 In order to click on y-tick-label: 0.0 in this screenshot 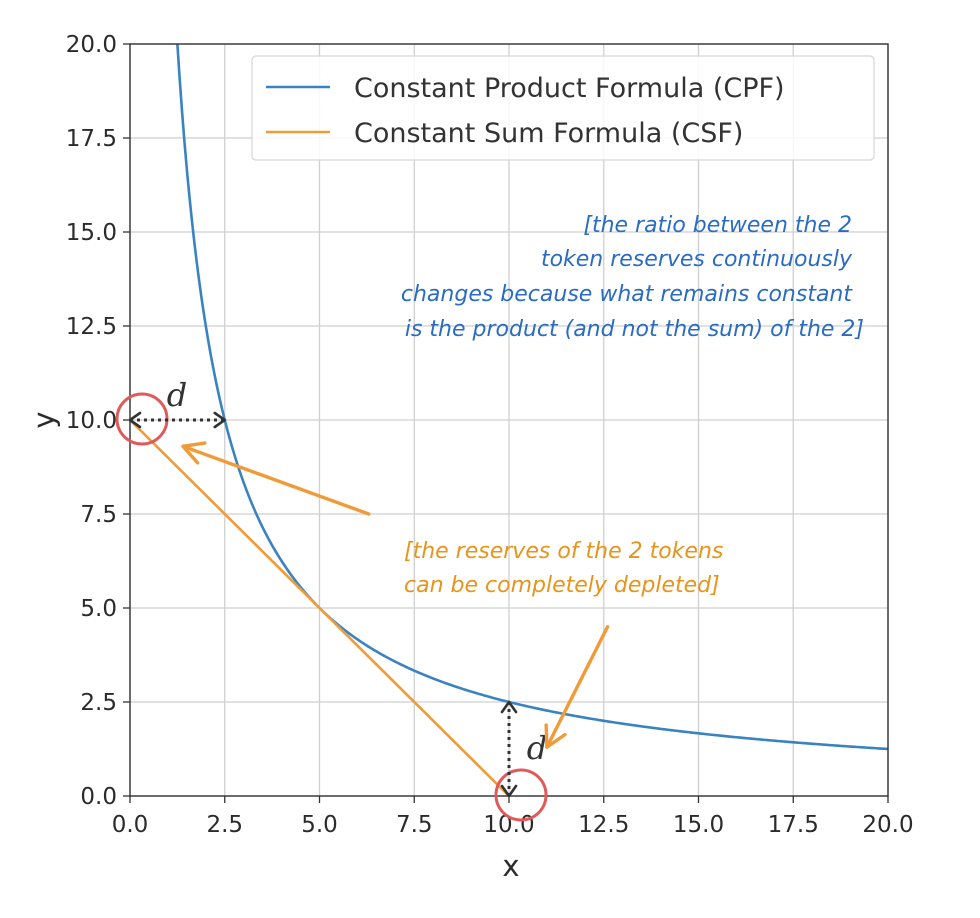, I will do `click(98, 797)`.